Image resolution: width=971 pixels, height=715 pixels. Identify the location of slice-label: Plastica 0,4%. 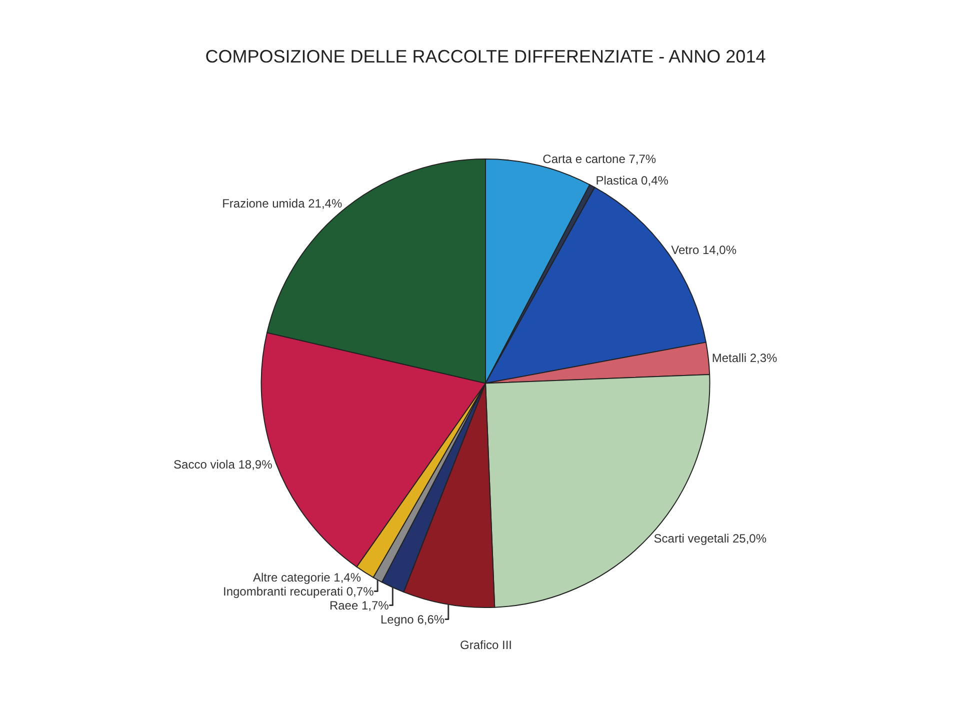
(632, 181).